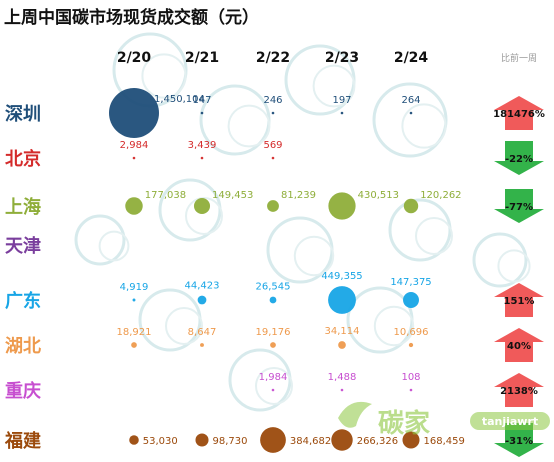 The width and height of the screenshot is (554, 462). What do you see at coordinates (444, 420) in the screenshot?
I see `watermark-logo: 碳家 tanjiawrt` at bounding box center [444, 420].